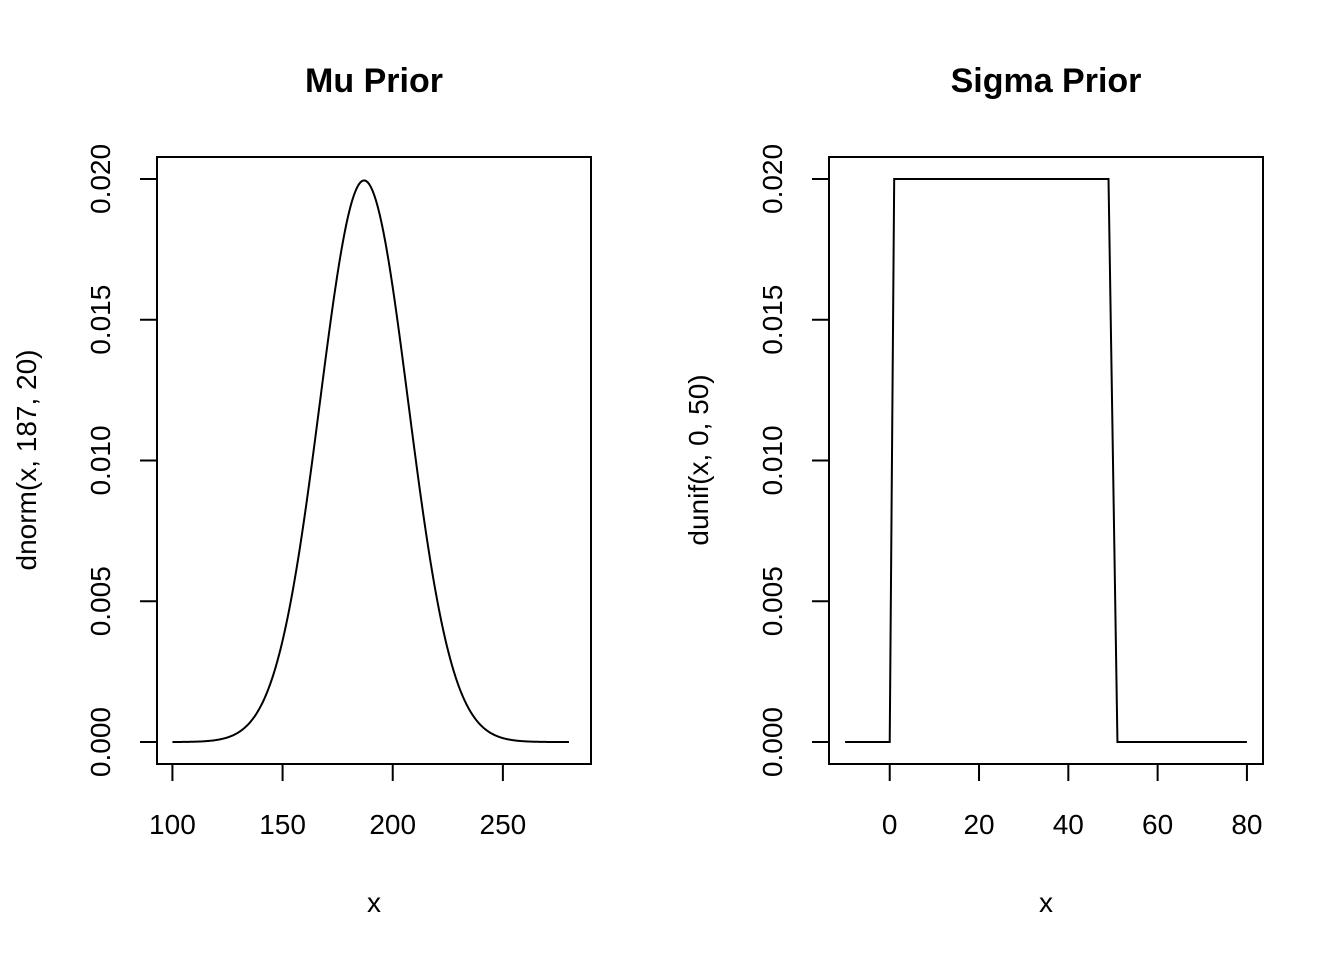 This screenshot has width=1344, height=960. What do you see at coordinates (503, 824) in the screenshot?
I see `x-tick-label: 250` at bounding box center [503, 824].